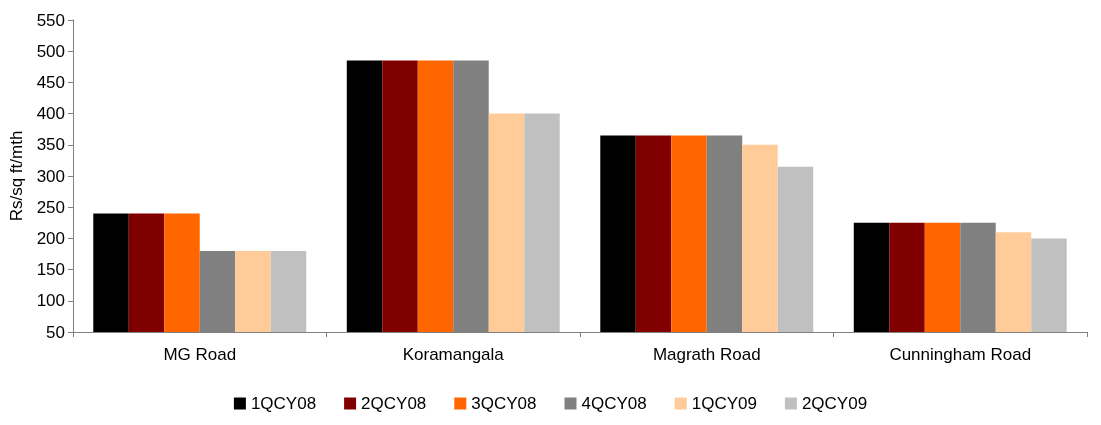  What do you see at coordinates (50, 270) in the screenshot?
I see `y-tick-label: 150` at bounding box center [50, 270].